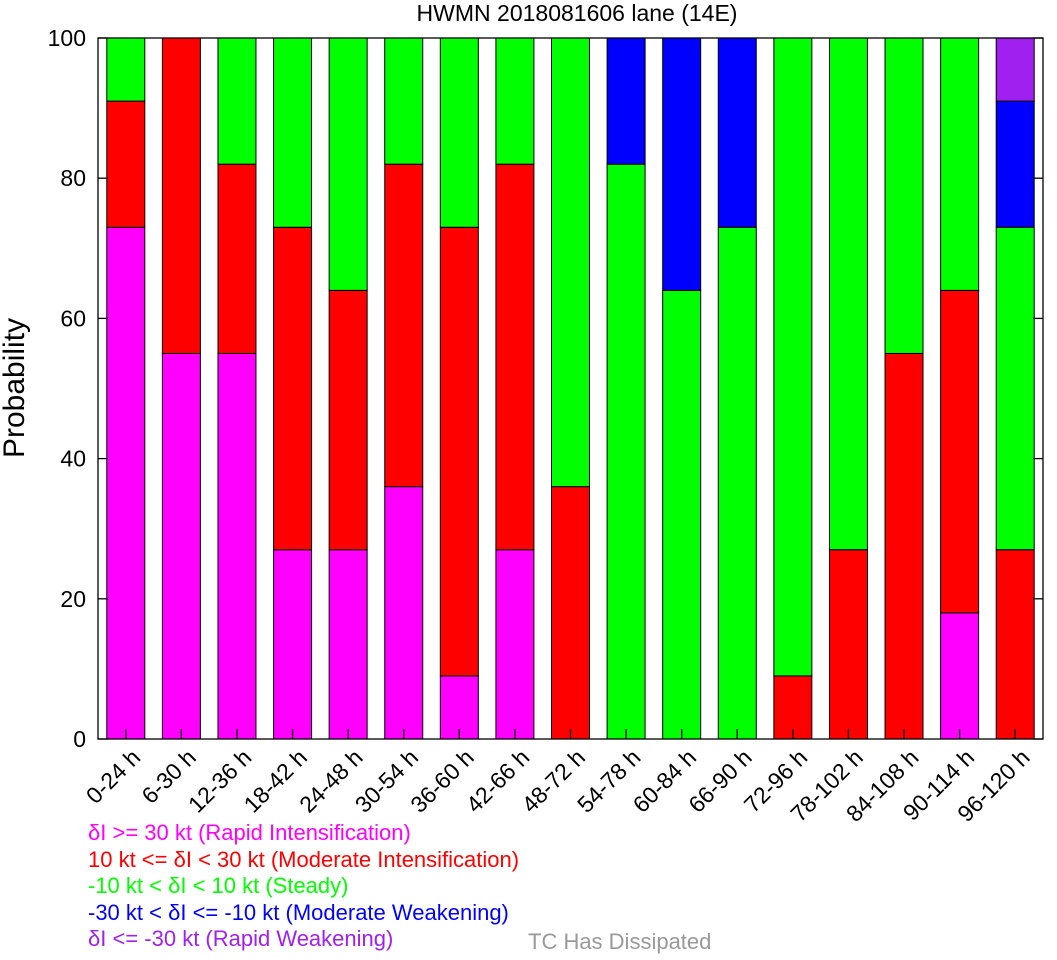 The height and width of the screenshot is (960, 1057). What do you see at coordinates (73, 178) in the screenshot?
I see `y-tick-label-5: 80` at bounding box center [73, 178].